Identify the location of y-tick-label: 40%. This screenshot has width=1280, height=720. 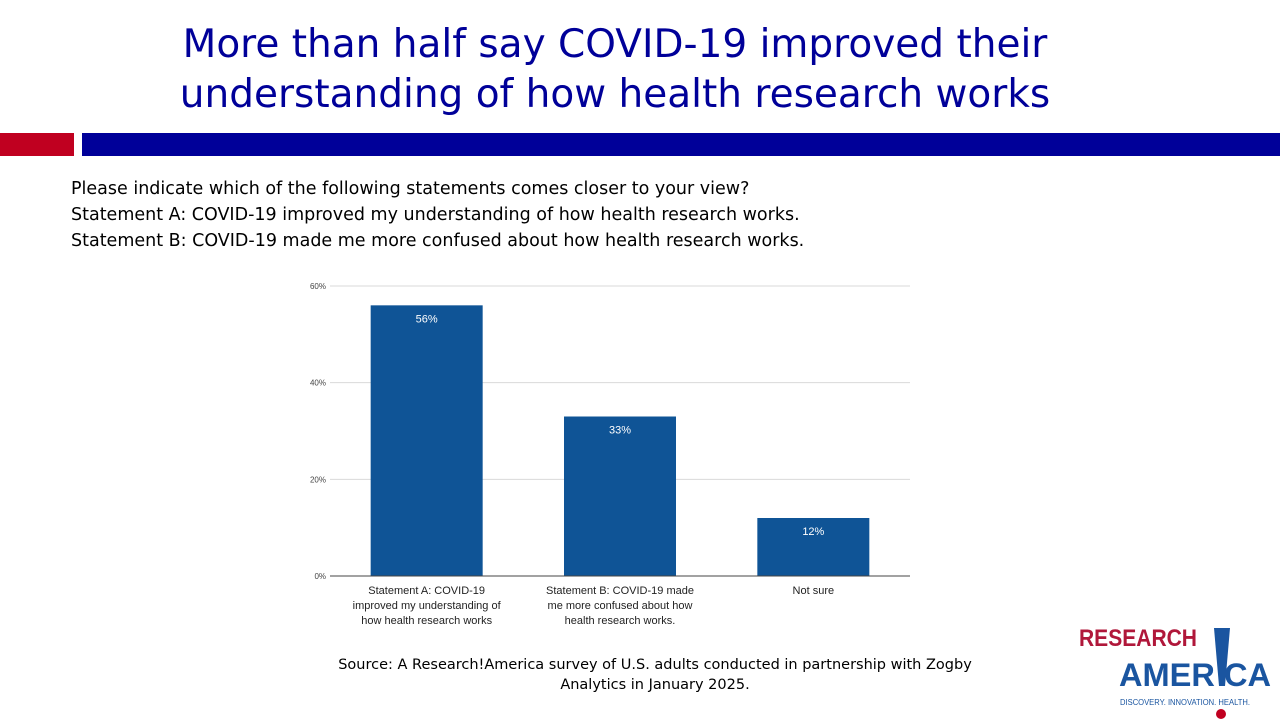
(318, 383).